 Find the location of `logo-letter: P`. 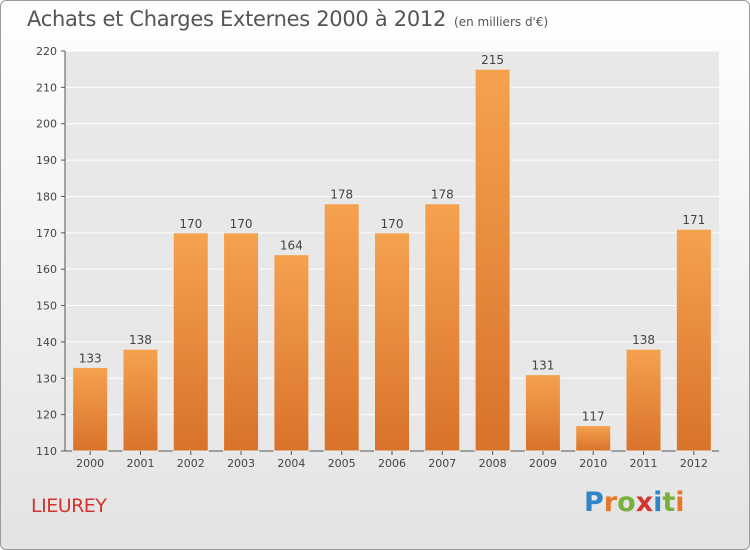

logo-letter: P is located at coordinates (594, 502).